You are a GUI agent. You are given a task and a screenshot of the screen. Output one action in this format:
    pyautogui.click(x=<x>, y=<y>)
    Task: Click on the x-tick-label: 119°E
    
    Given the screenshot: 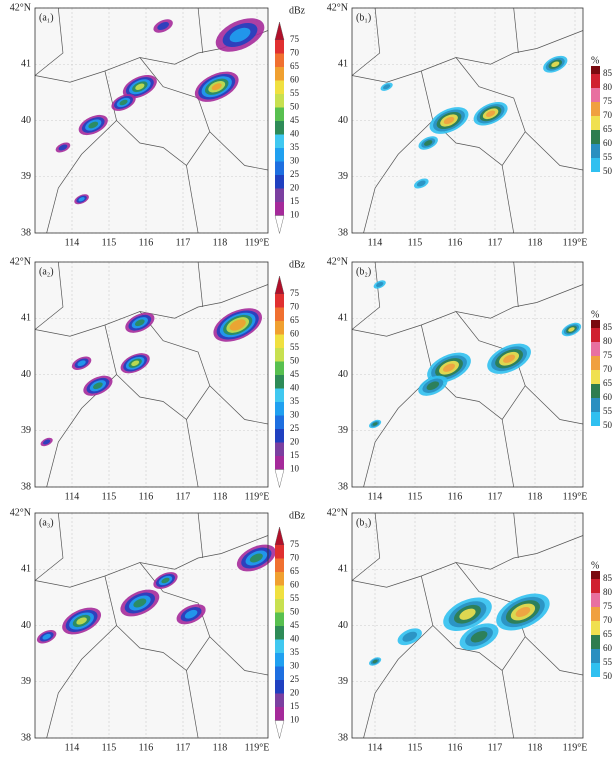 What is the action you would take?
    pyautogui.click(x=575, y=747)
    